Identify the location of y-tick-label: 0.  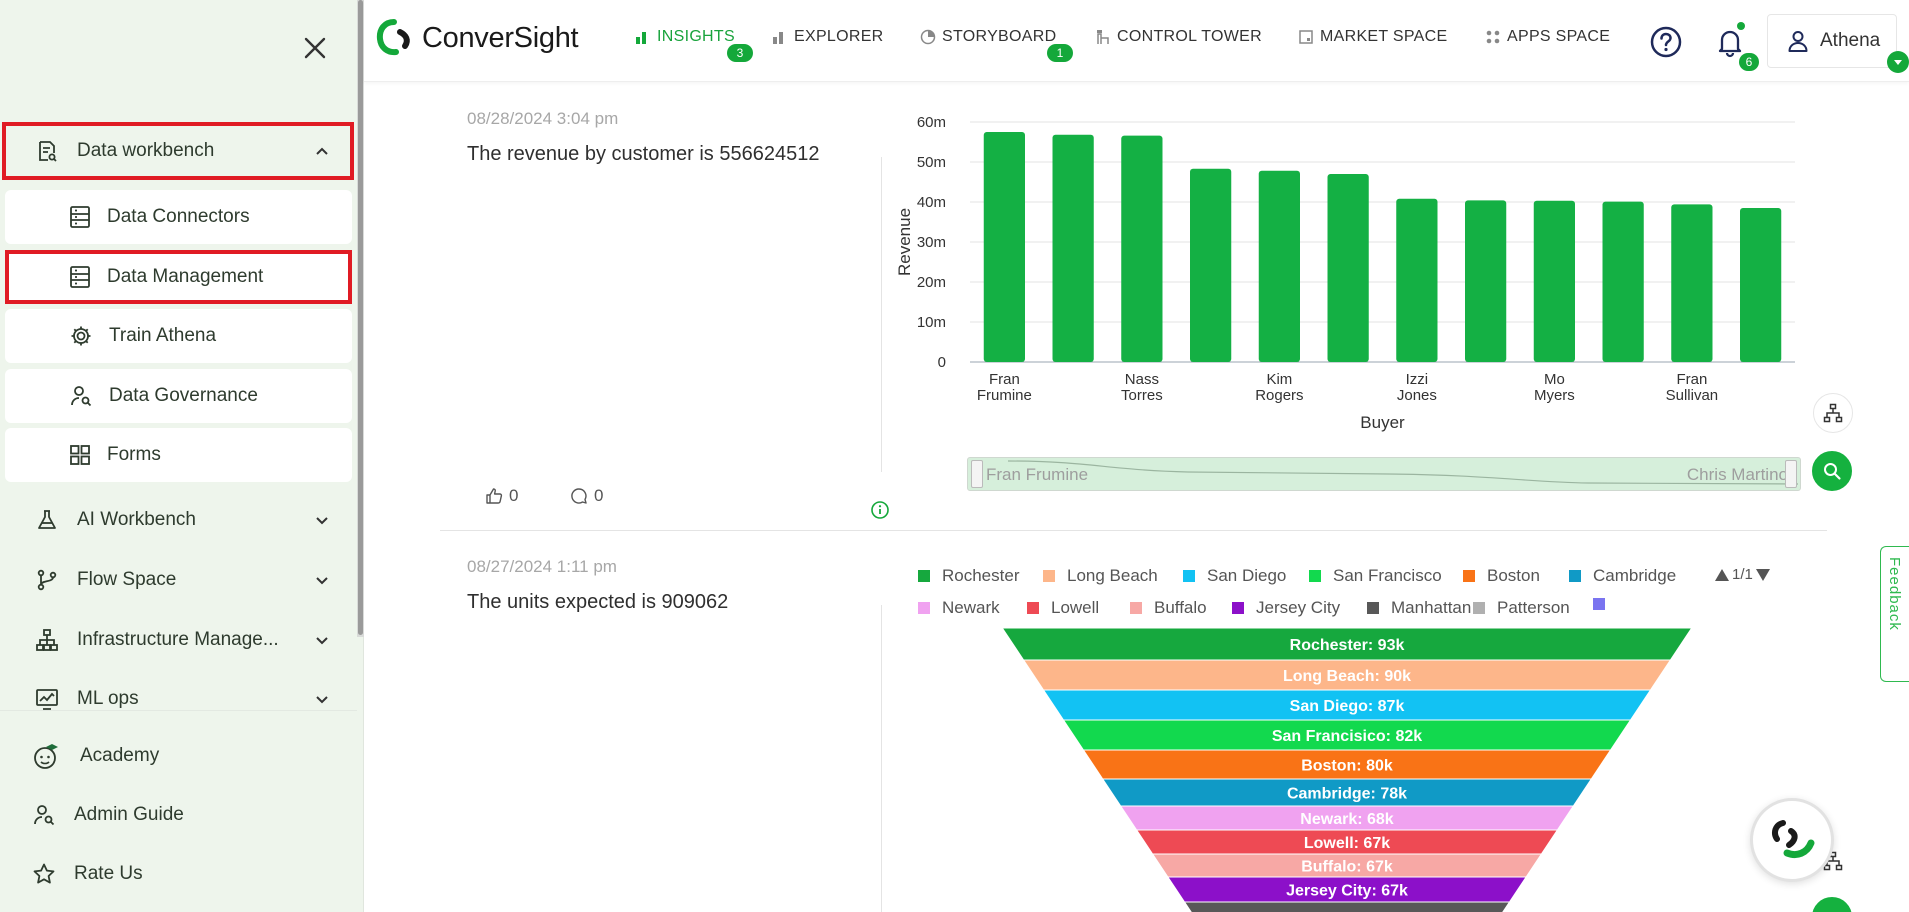
(942, 362).